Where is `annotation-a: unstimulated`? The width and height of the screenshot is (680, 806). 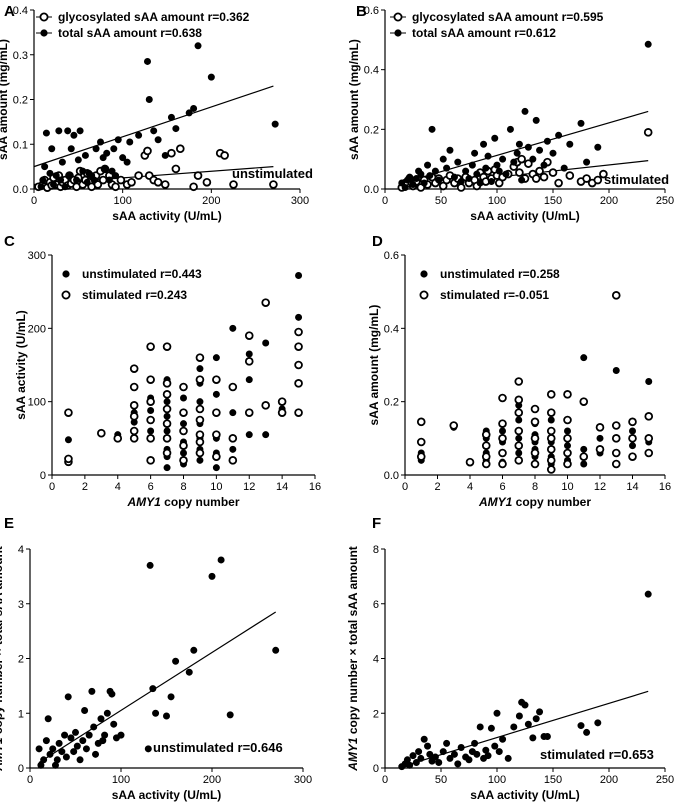
annotation-a: unstimulated is located at coordinates (272, 173).